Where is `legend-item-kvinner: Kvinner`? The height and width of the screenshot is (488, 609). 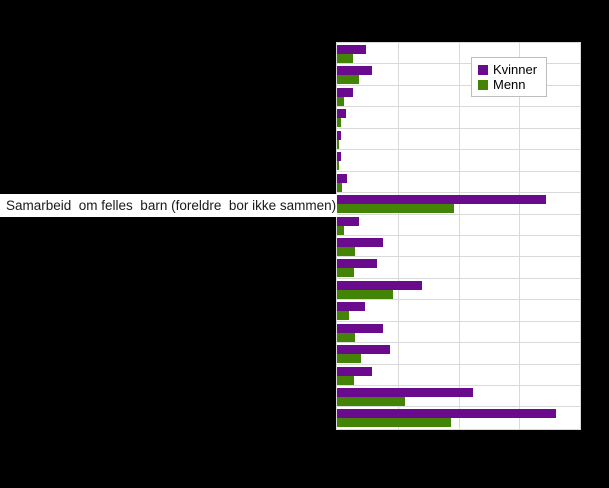
legend-item-kvinner: Kvinner is located at coordinates (507, 69).